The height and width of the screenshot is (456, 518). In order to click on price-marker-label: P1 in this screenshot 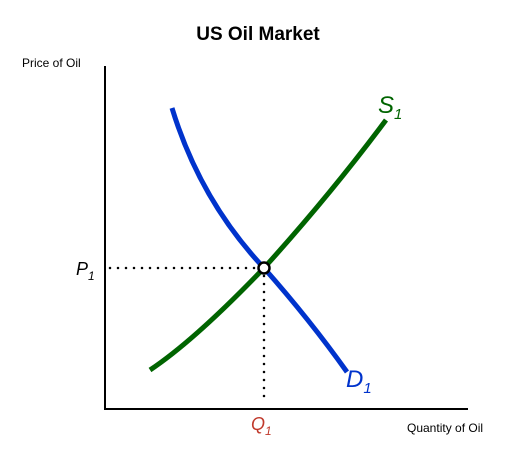, I will do `click(85, 271)`.